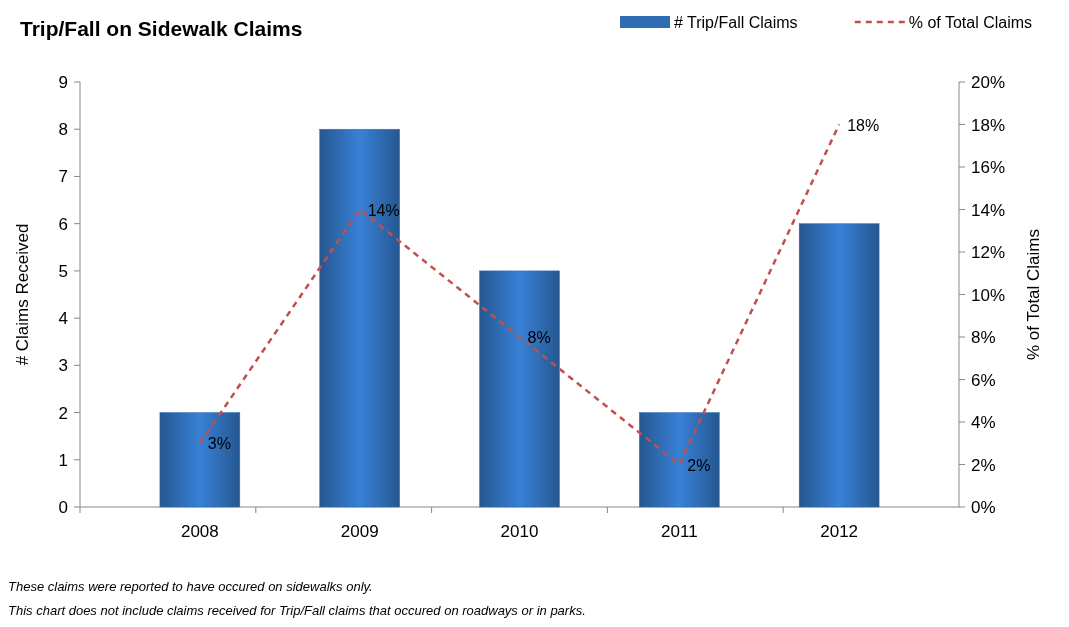 The height and width of the screenshot is (627, 1069). Describe the element at coordinates (383, 210) in the screenshot. I see `data-label: 14%` at that location.